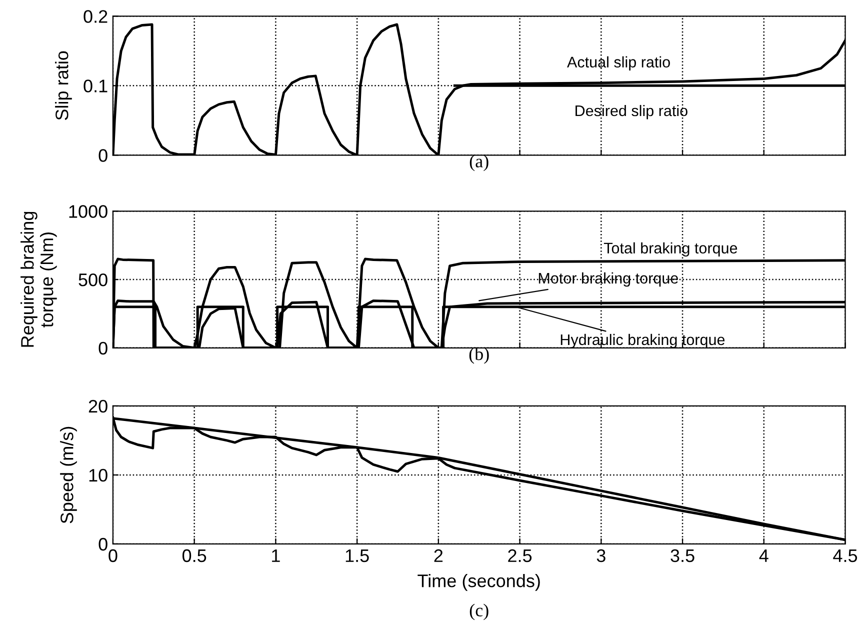 This screenshot has width=859, height=636. What do you see at coordinates (38, 279) in the screenshot?
I see `y-axis-title: Required braking torque (Nm)` at bounding box center [38, 279].